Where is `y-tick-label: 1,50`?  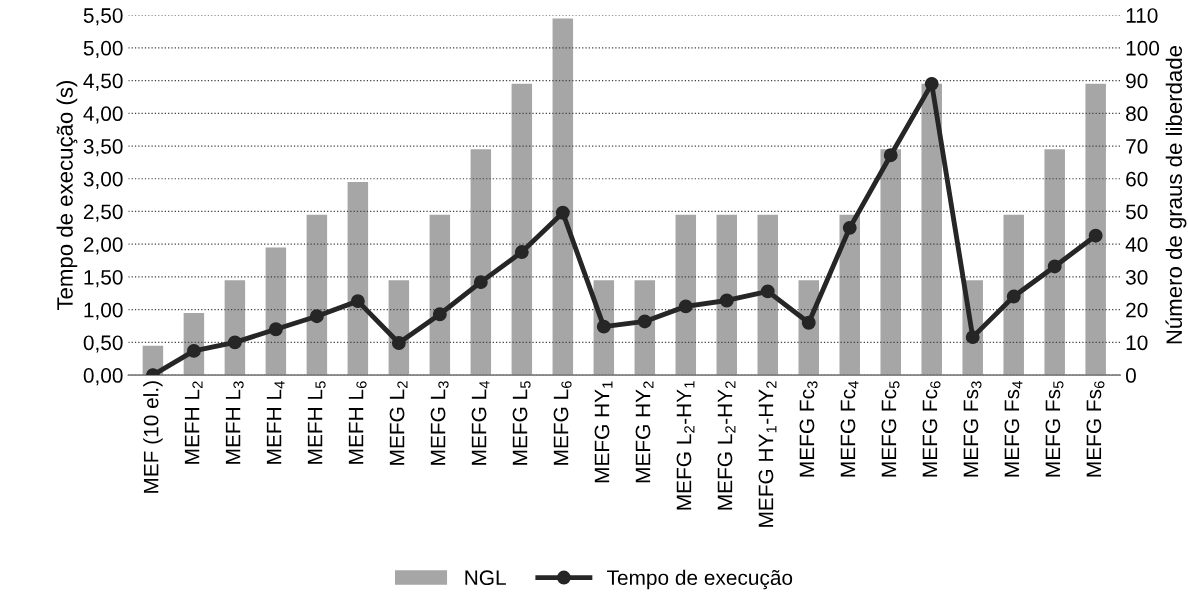
y-tick-label: 1,50 is located at coordinates (103, 278).